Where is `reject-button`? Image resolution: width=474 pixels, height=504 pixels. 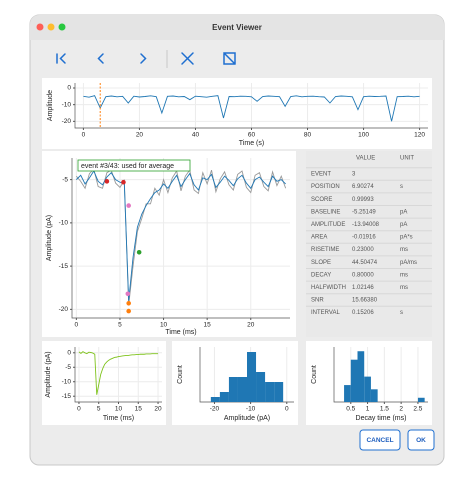 reject-button is located at coordinates (187, 58).